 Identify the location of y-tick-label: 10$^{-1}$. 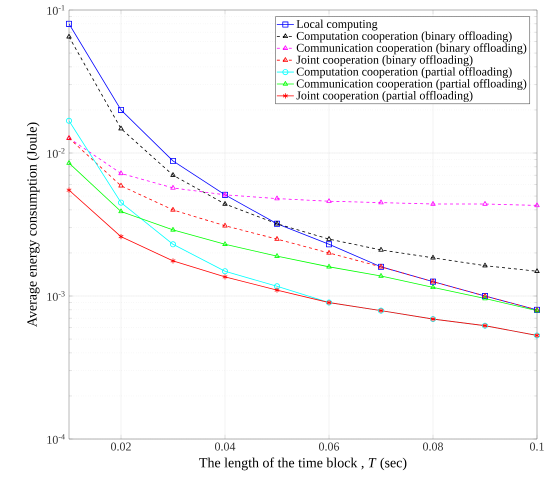
(55, 10).